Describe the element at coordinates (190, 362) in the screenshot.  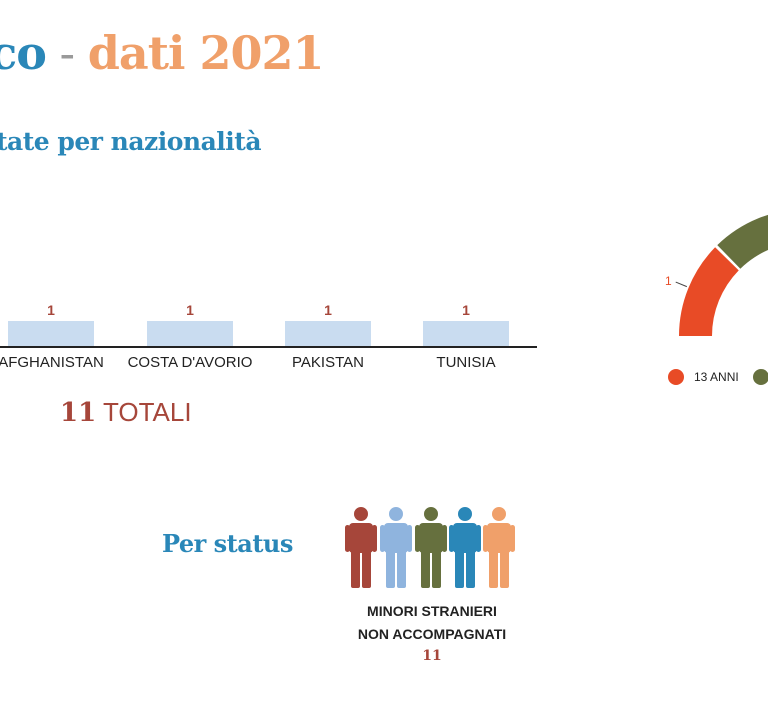
I see `category-label: COSTA D'AVORIO` at that location.